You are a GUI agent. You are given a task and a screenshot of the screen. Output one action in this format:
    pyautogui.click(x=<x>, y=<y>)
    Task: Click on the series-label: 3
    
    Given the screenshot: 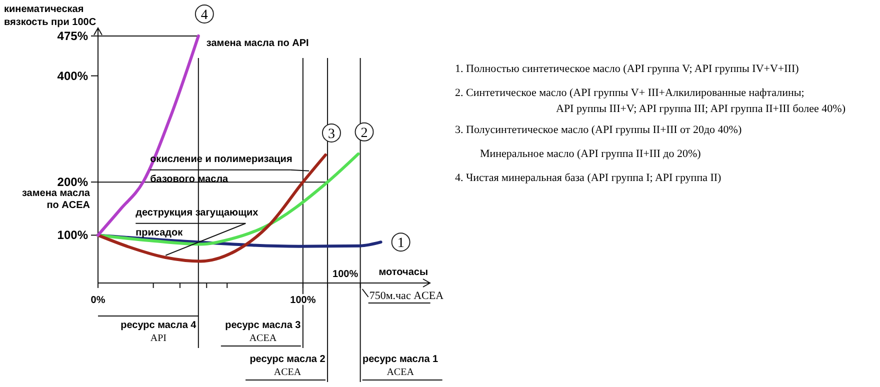 What is the action you would take?
    pyautogui.click(x=331, y=134)
    